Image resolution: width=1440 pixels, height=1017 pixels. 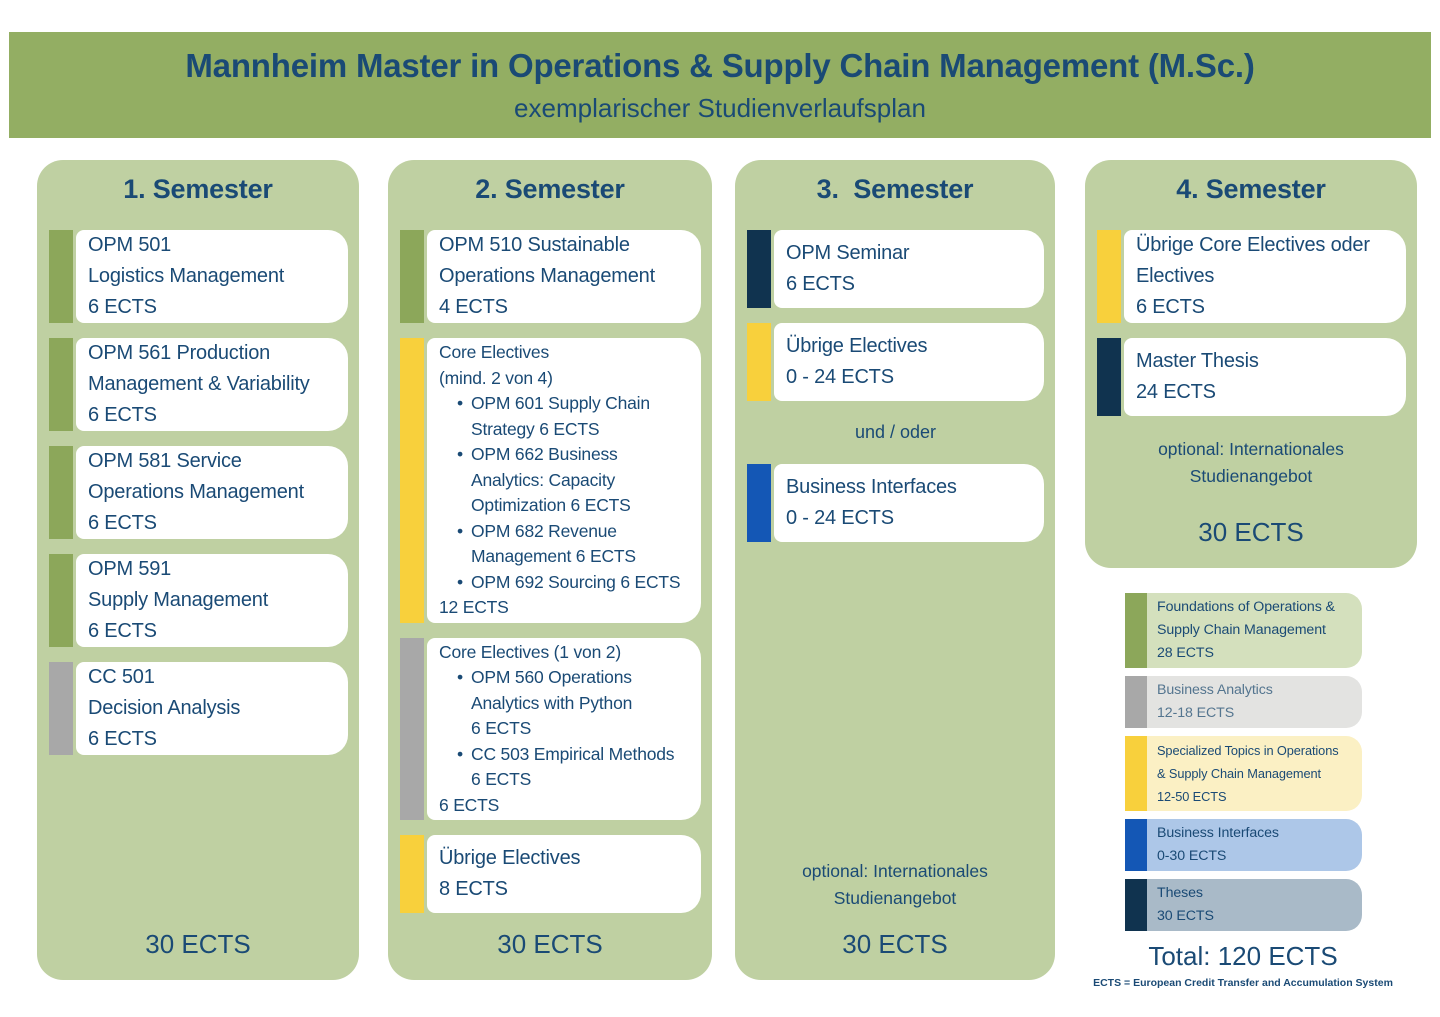 What do you see at coordinates (564, 583) in the screenshot?
I see `course-line: OPM 692 Sourcing 6 ECTS` at bounding box center [564, 583].